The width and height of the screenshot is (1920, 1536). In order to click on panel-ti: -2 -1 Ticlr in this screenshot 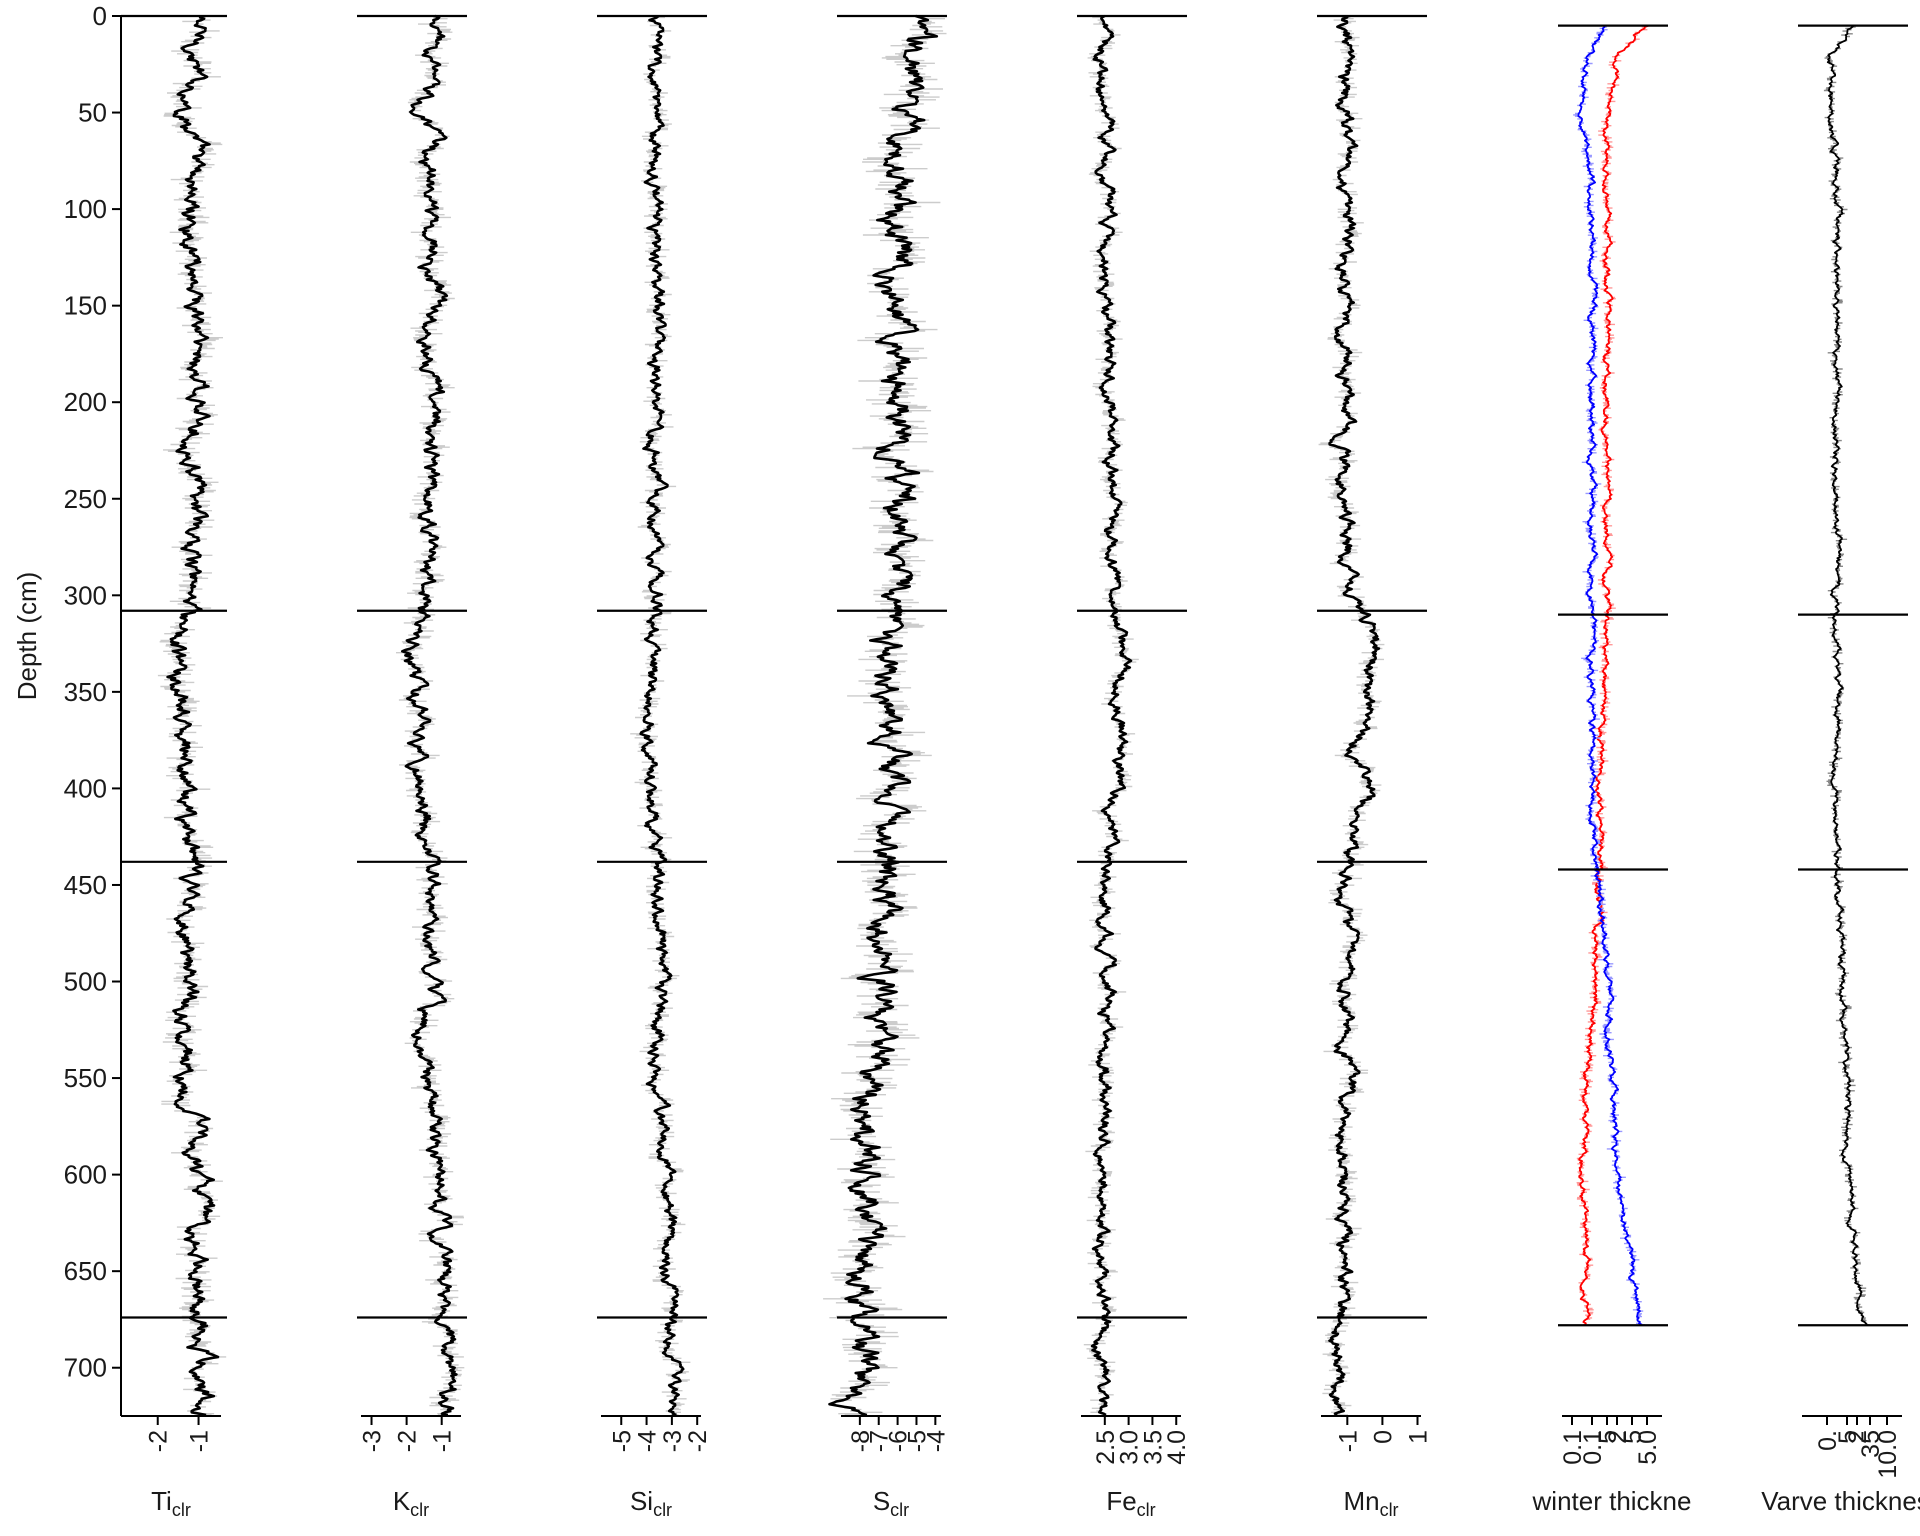, I will do `click(174, 767)`.